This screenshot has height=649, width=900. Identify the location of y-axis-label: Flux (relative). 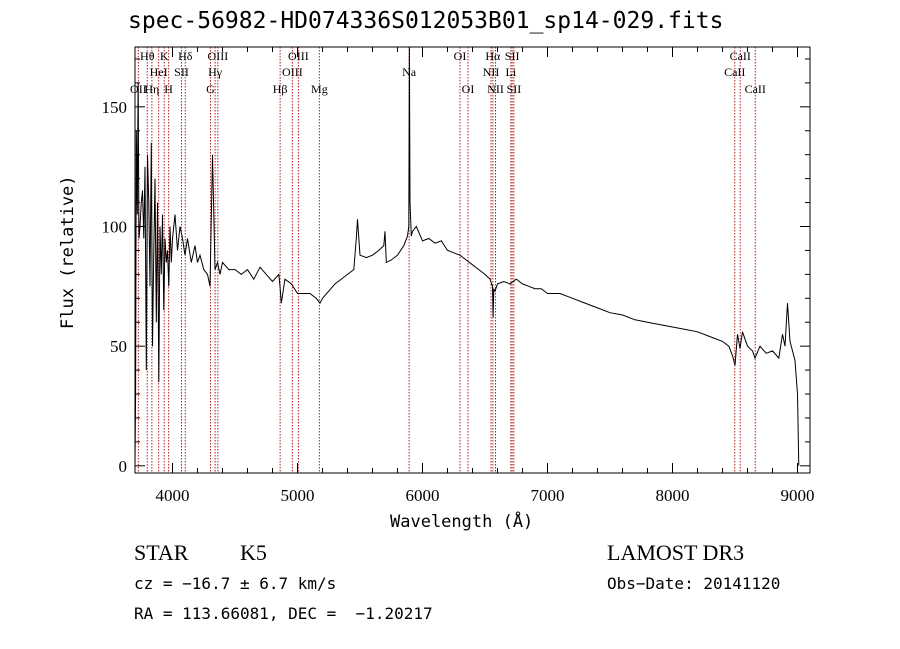
(68, 252).